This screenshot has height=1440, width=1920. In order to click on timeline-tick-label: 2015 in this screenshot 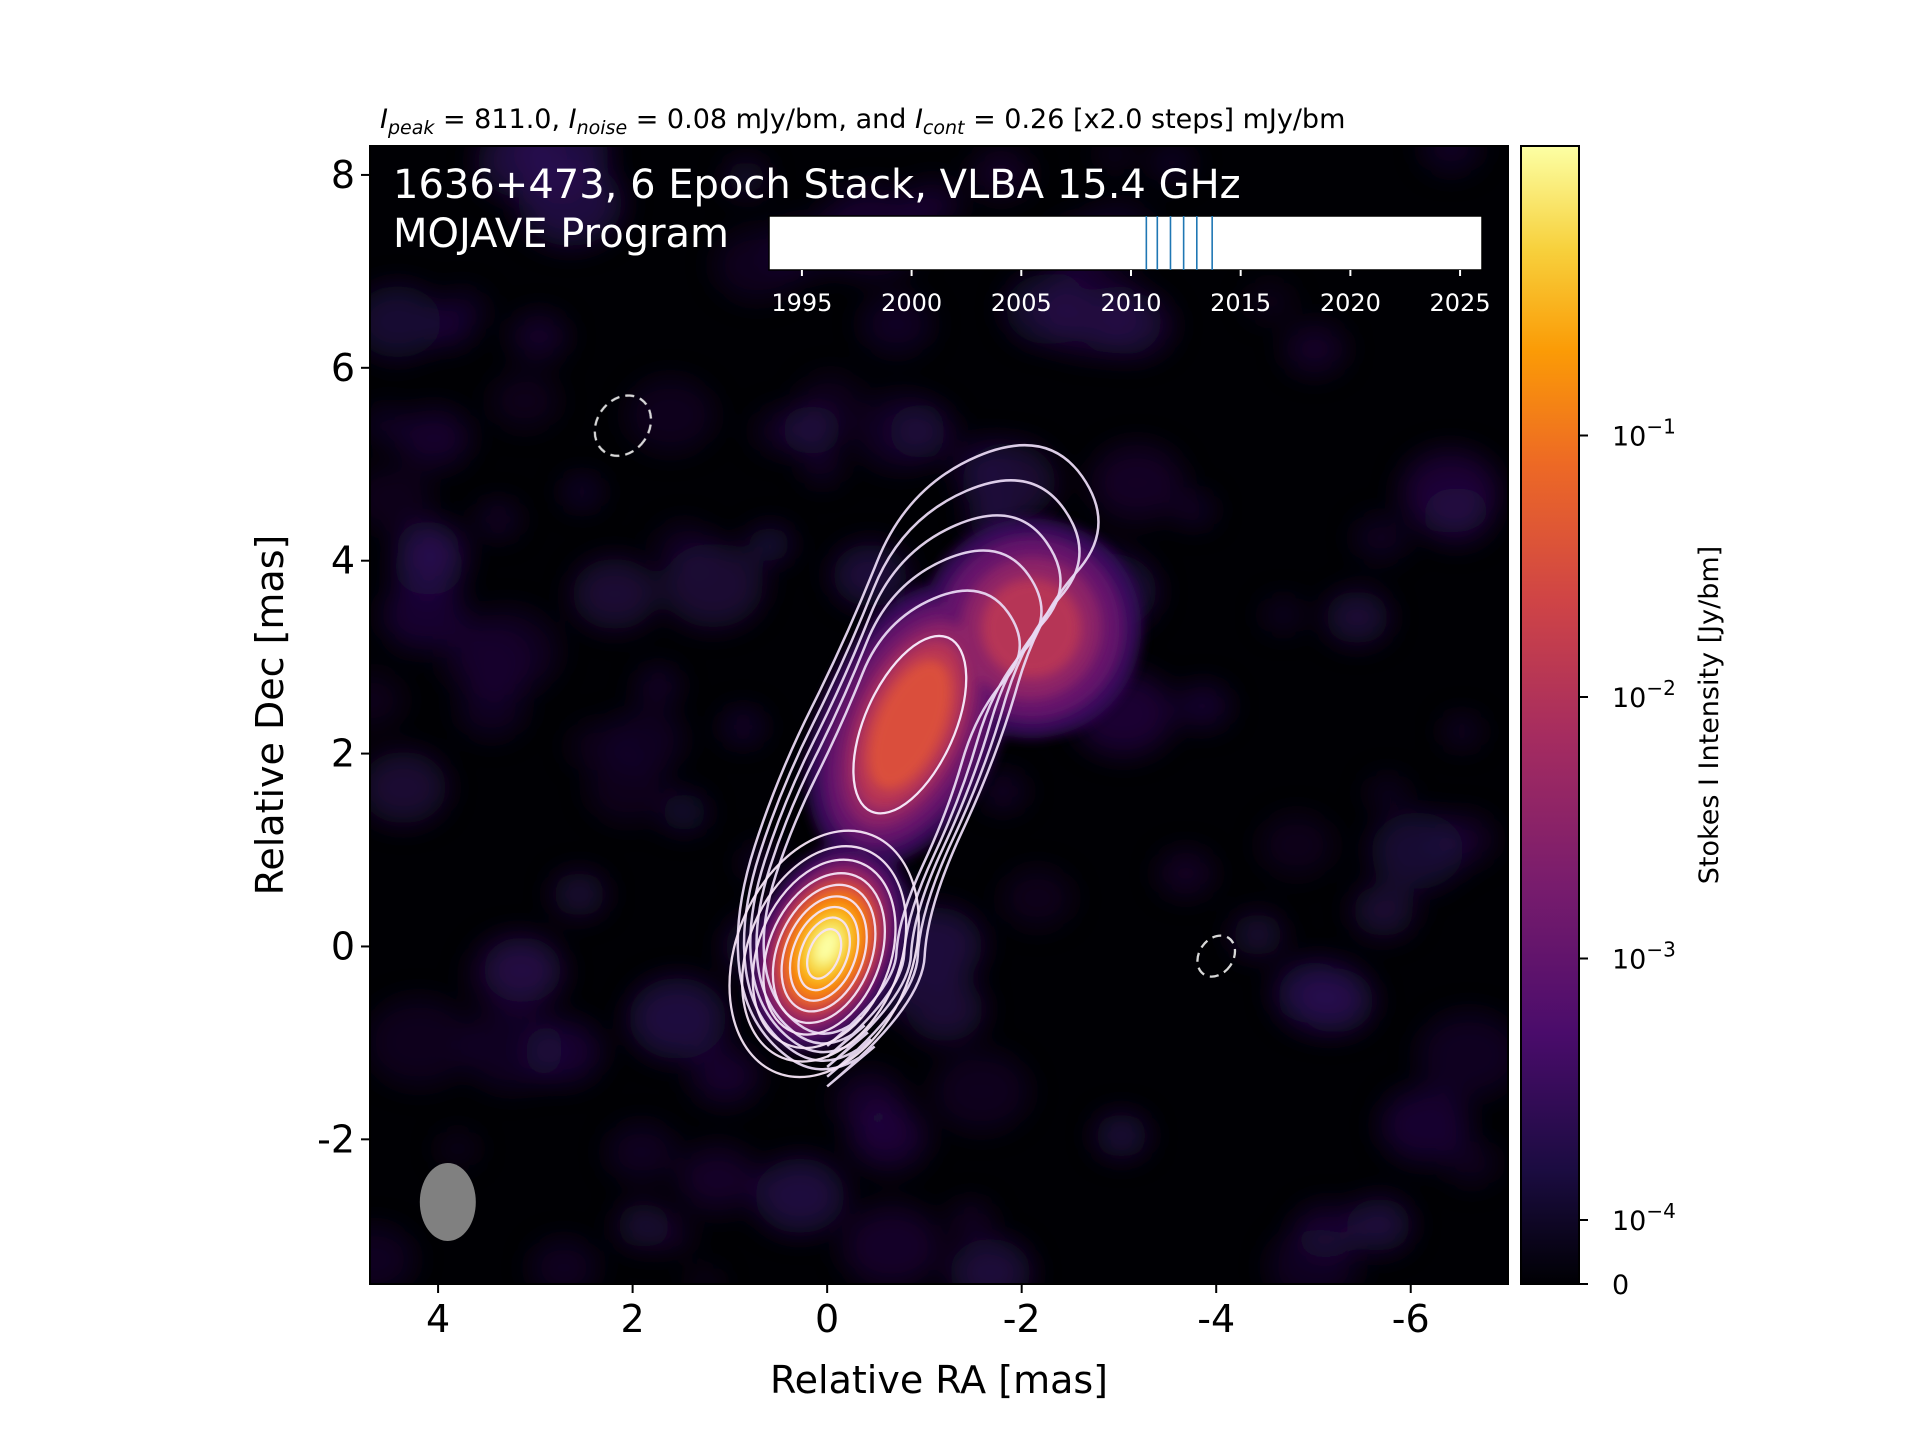, I will do `click(1240, 303)`.